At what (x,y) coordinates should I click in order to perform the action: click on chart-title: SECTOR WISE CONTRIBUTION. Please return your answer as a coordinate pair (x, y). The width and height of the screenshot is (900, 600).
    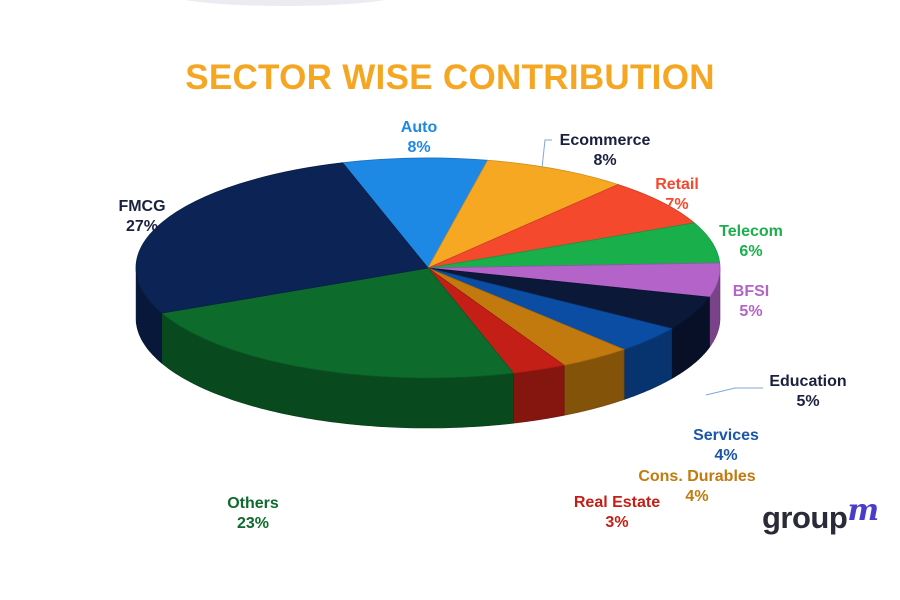
    Looking at the image, I should click on (450, 77).